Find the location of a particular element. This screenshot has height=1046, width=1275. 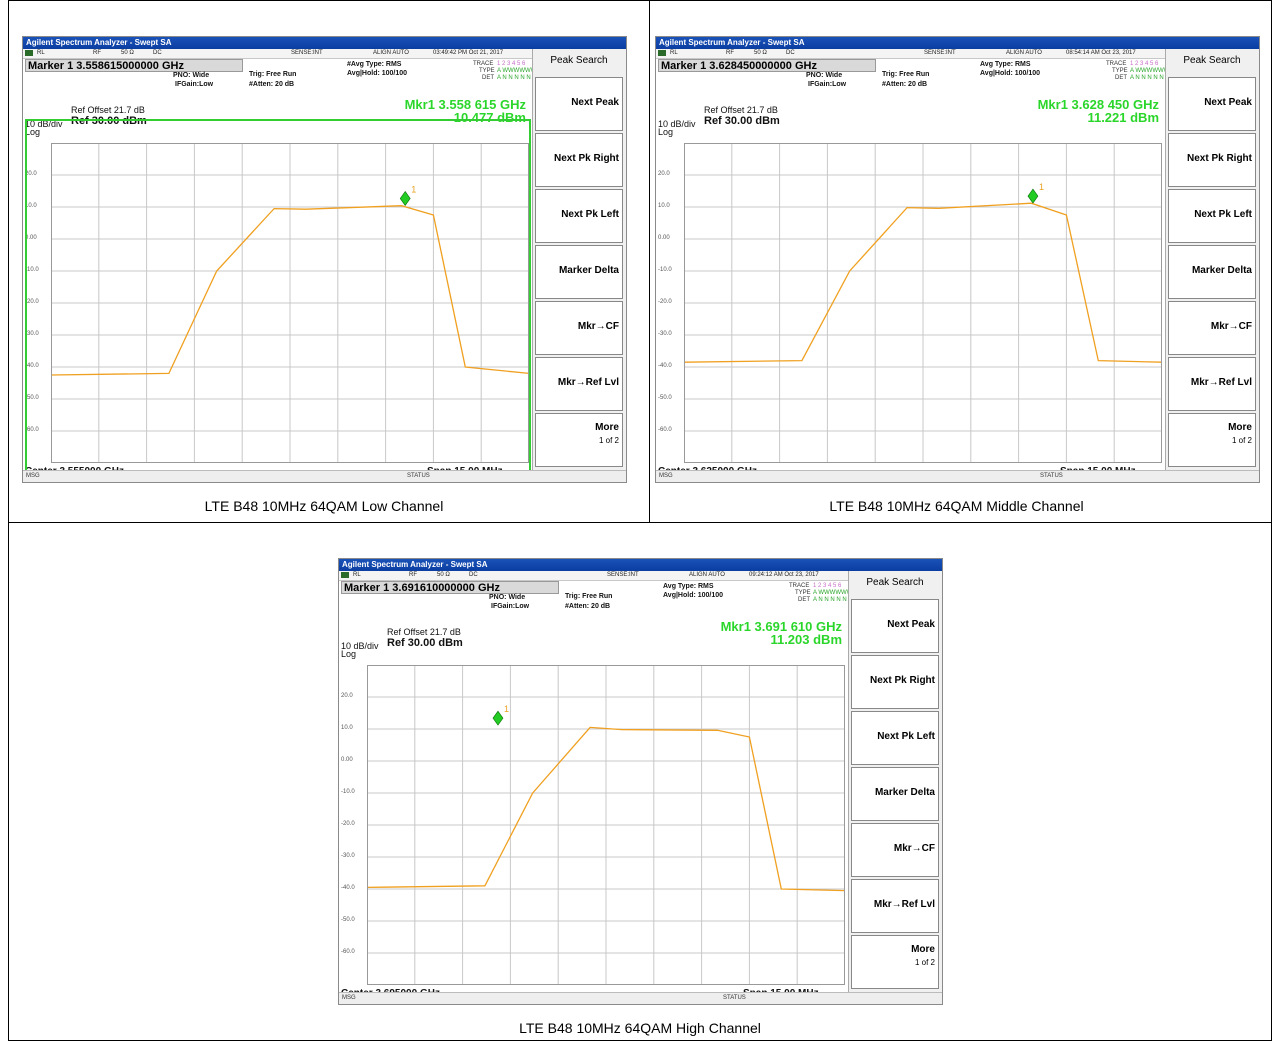

spectrum-plot: 1 is located at coordinates (923, 303).